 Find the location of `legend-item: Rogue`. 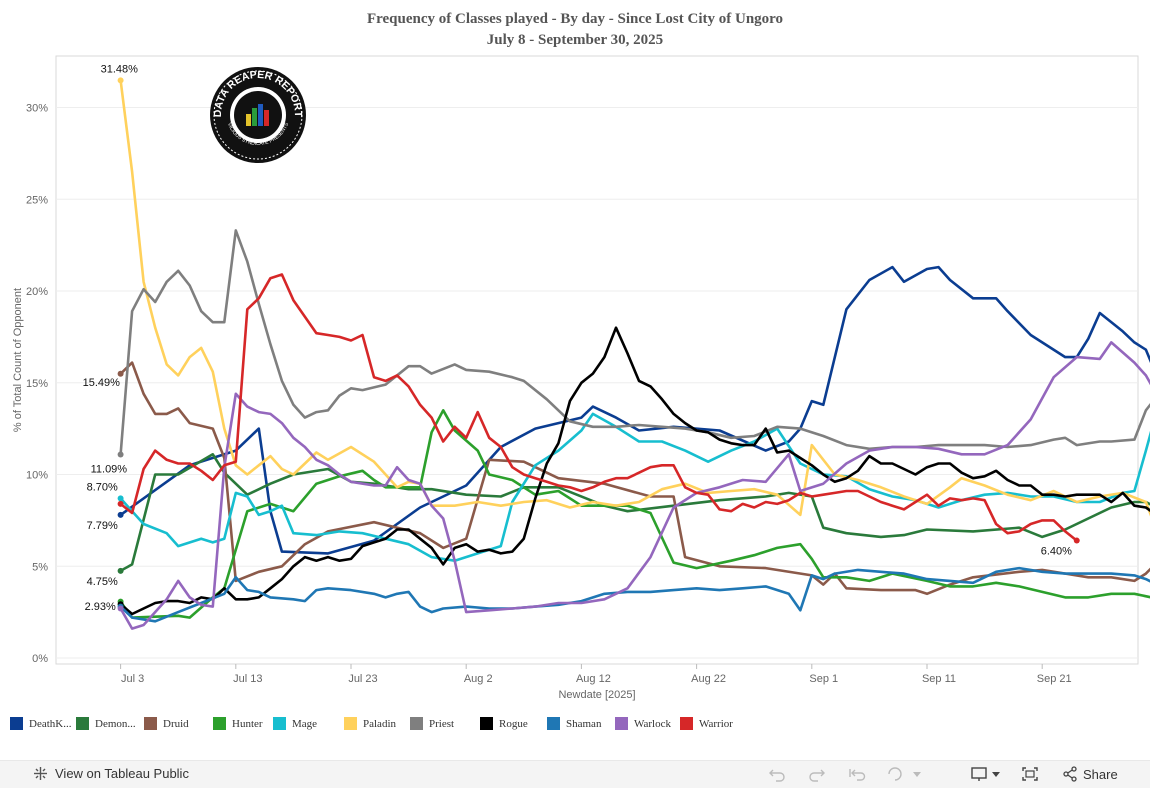

legend-item: Rogue is located at coordinates (504, 723).